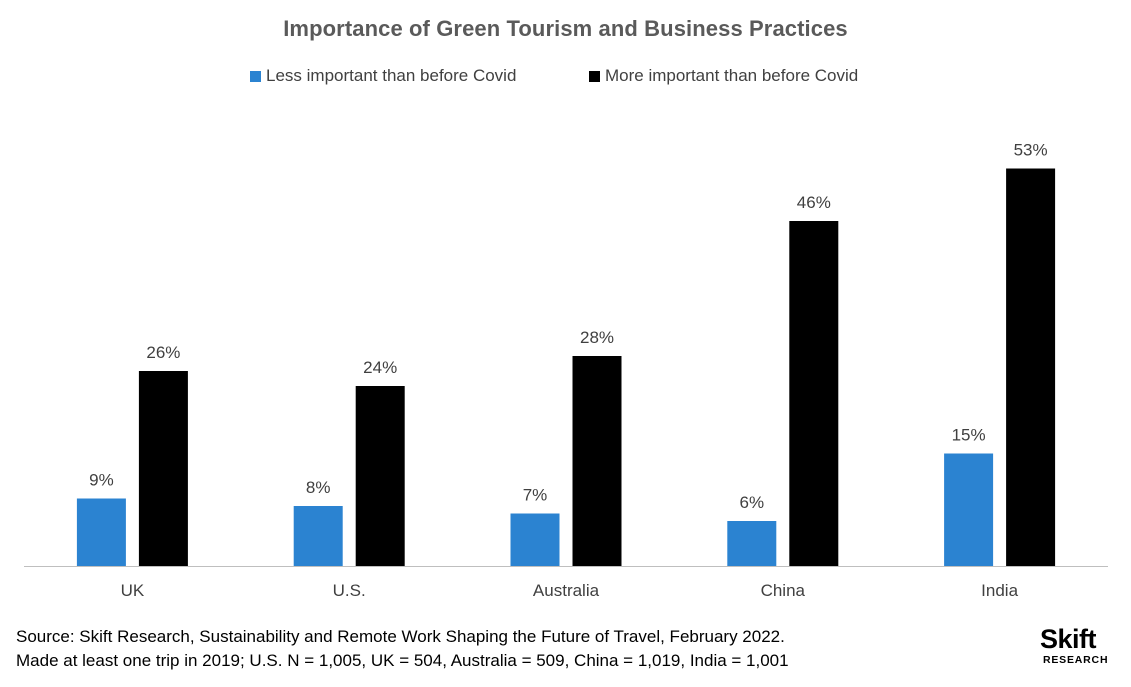 The width and height of the screenshot is (1131, 687). I want to click on data-label-australia-series-2: 28%, so click(597, 337).